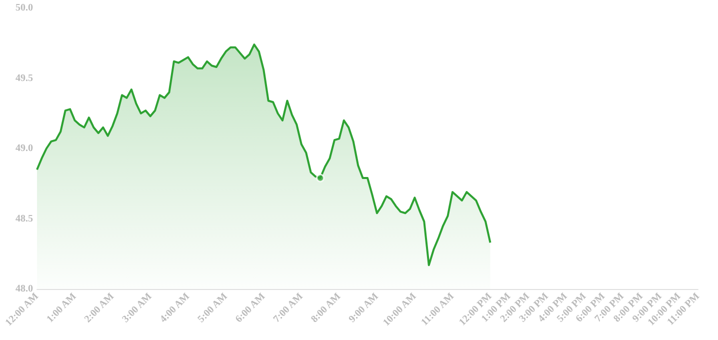 This screenshot has height=340, width=718. What do you see at coordinates (62, 307) in the screenshot?
I see `x-tick-label: 1:00 AM` at bounding box center [62, 307].